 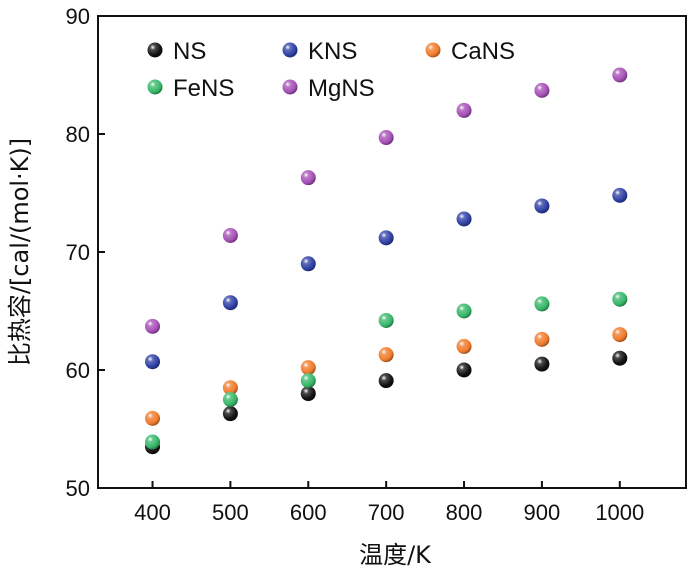 What do you see at coordinates (331, 70) in the screenshot?
I see `legend: NS KNS CaNS FeNS MgNS` at bounding box center [331, 70].